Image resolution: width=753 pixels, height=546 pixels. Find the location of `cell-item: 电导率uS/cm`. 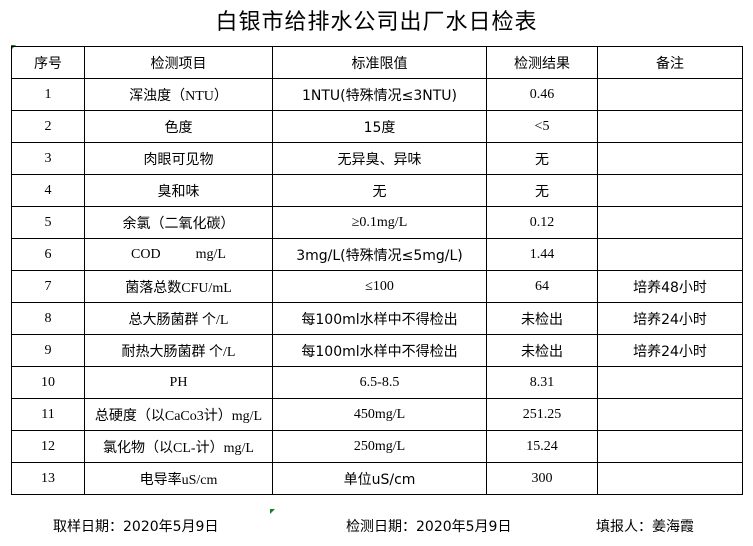

cell-item: 电导率uS/cm is located at coordinates (178, 478).